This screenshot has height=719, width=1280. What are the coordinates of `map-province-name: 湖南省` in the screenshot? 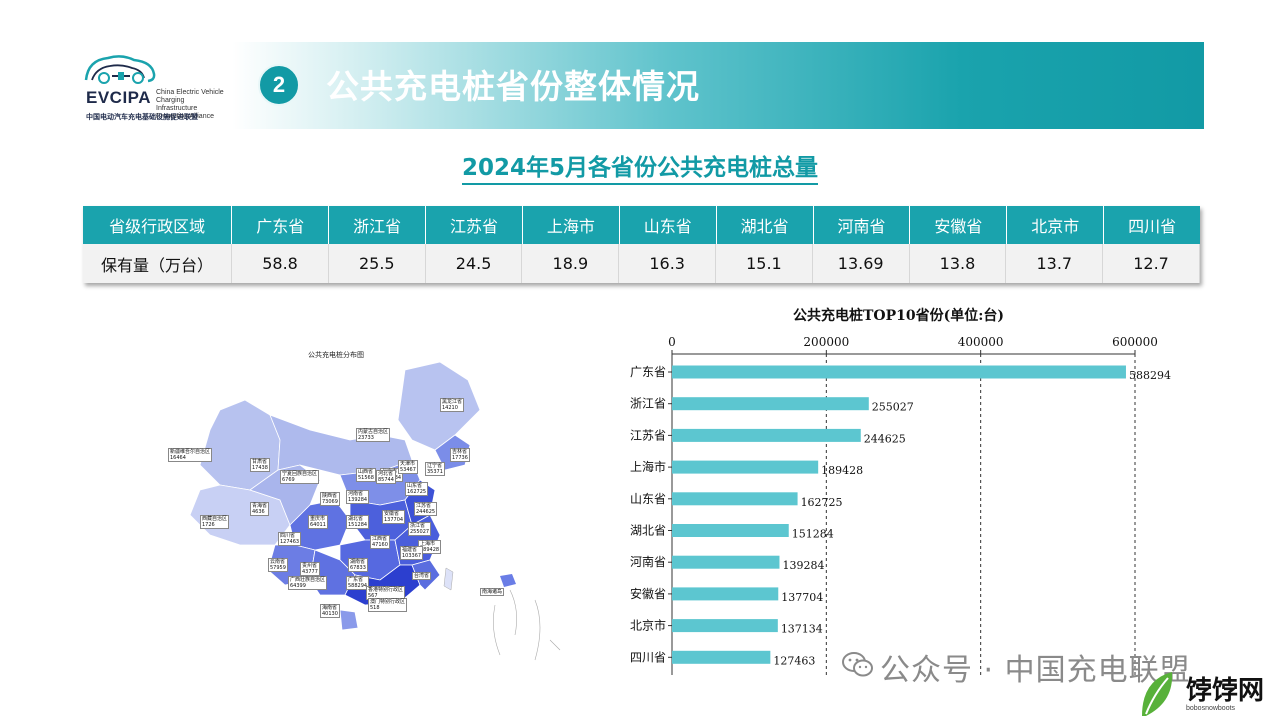 It's located at (358, 562).